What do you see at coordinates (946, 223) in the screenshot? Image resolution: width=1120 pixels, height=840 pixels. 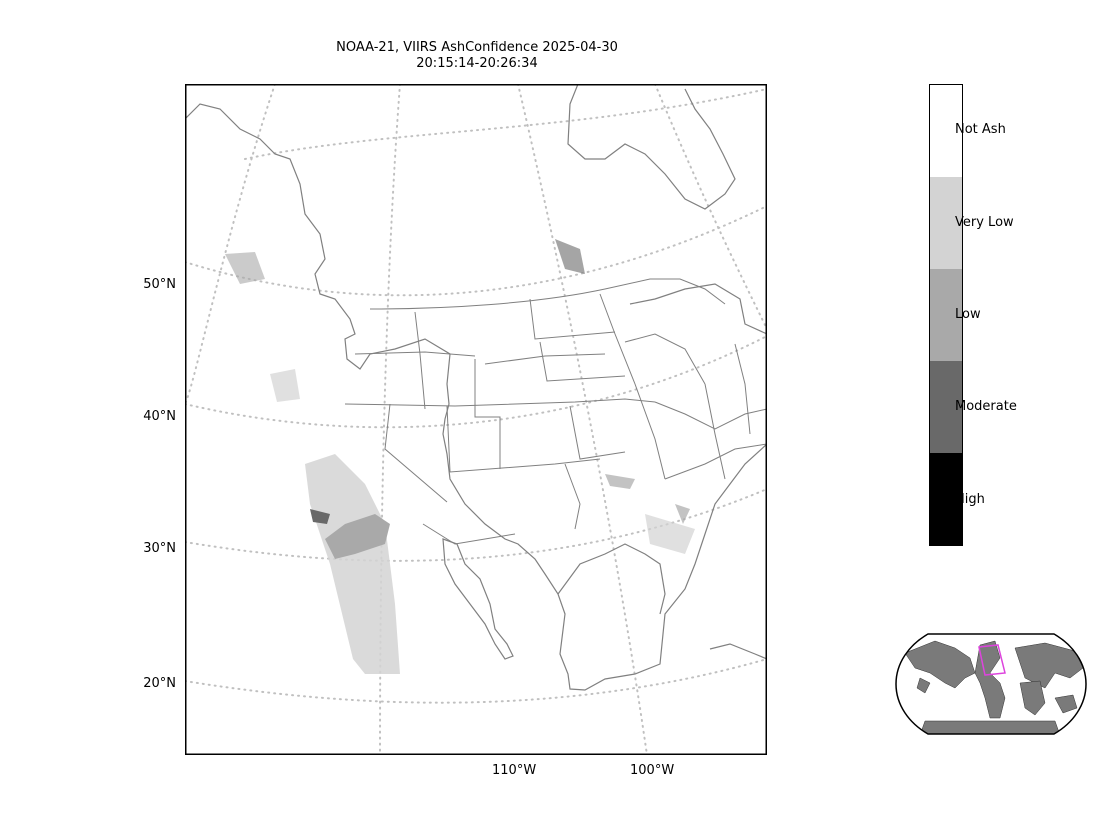 I see `colorbar-segment-very-low` at bounding box center [946, 223].